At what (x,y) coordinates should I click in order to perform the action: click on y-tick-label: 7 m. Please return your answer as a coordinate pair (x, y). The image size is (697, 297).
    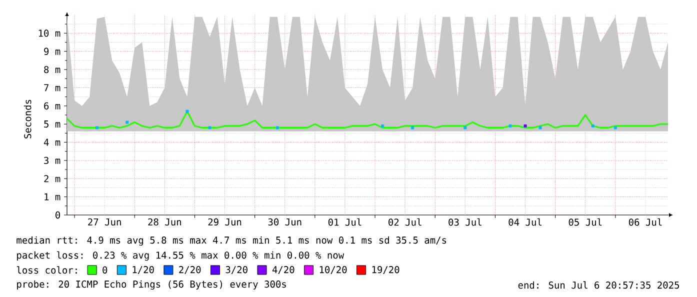
    Looking at the image, I should click on (52, 88).